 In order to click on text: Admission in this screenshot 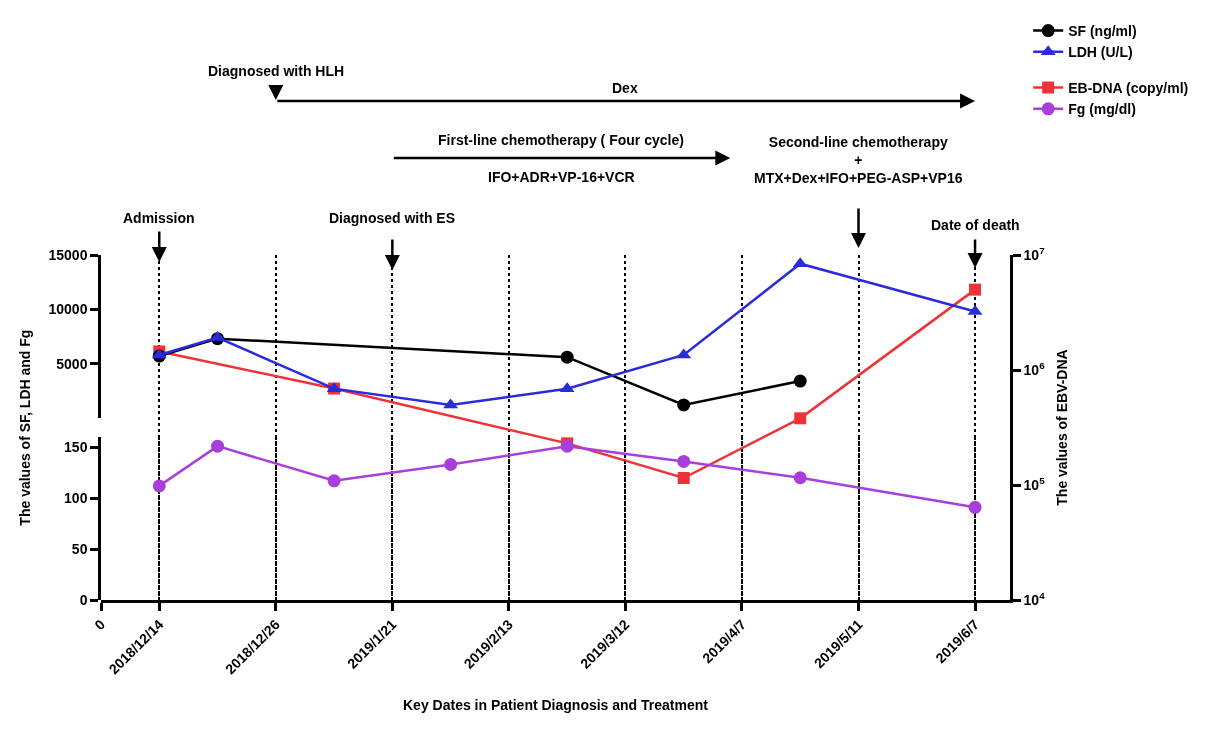, I will do `click(159, 218)`.